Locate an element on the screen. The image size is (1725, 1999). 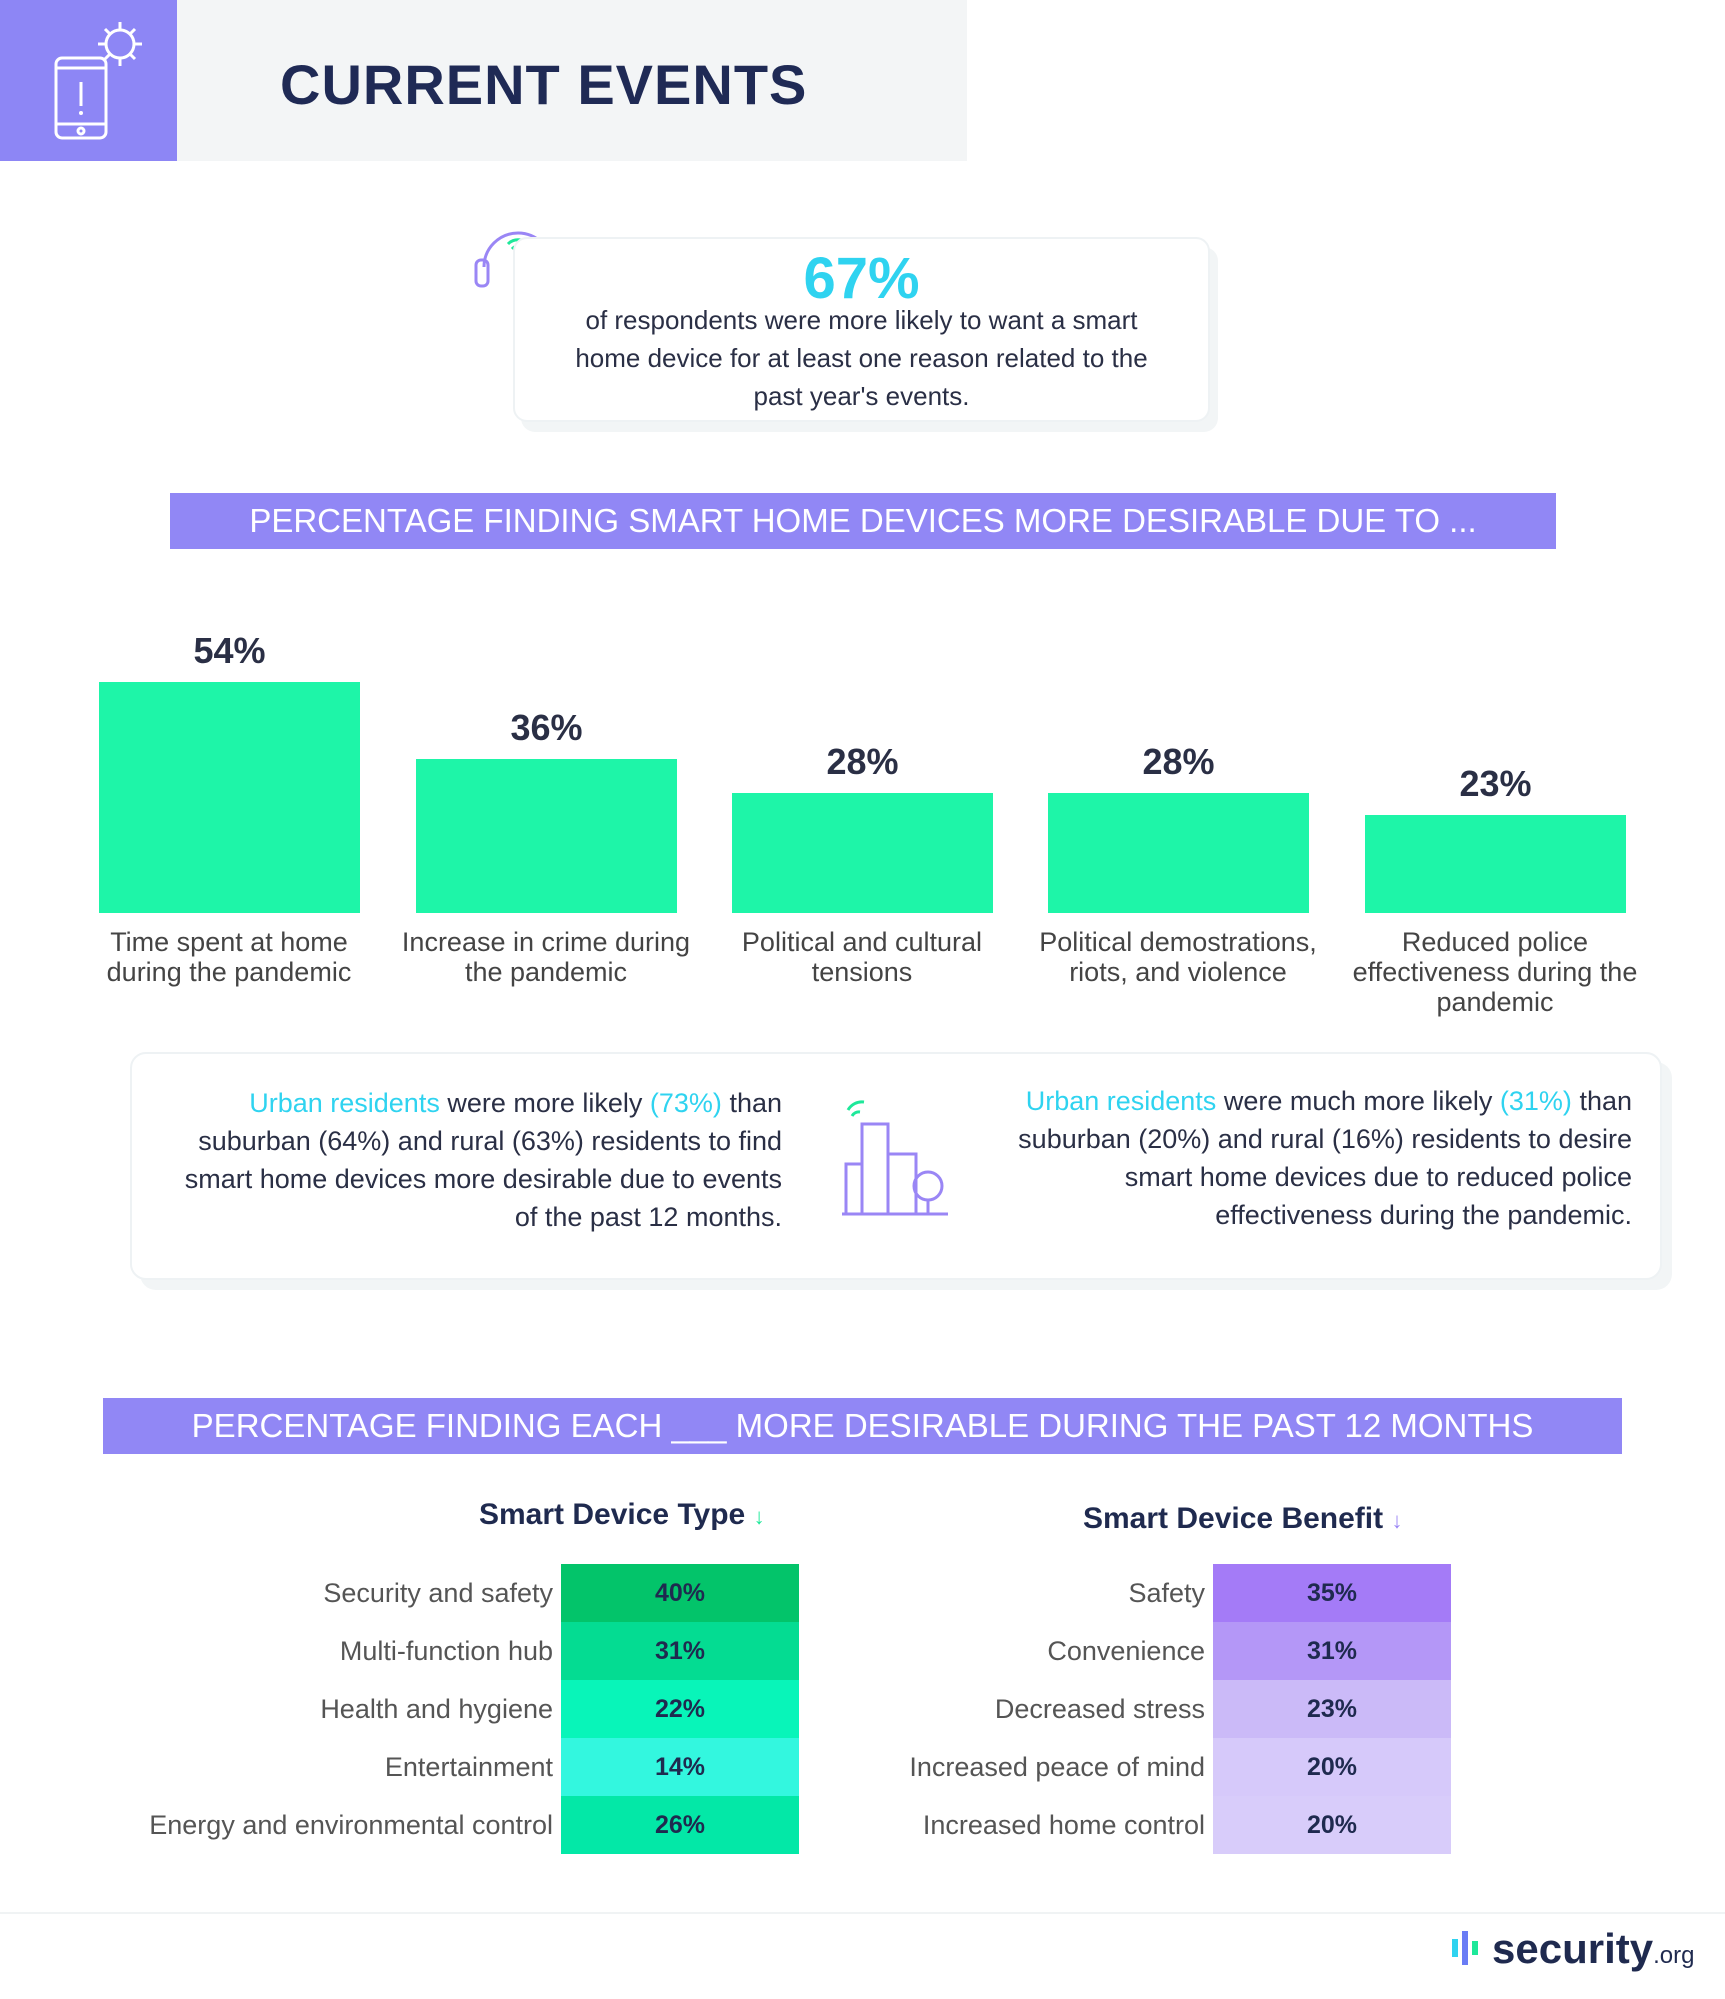
logo-text: security is located at coordinates (1573, 1948).